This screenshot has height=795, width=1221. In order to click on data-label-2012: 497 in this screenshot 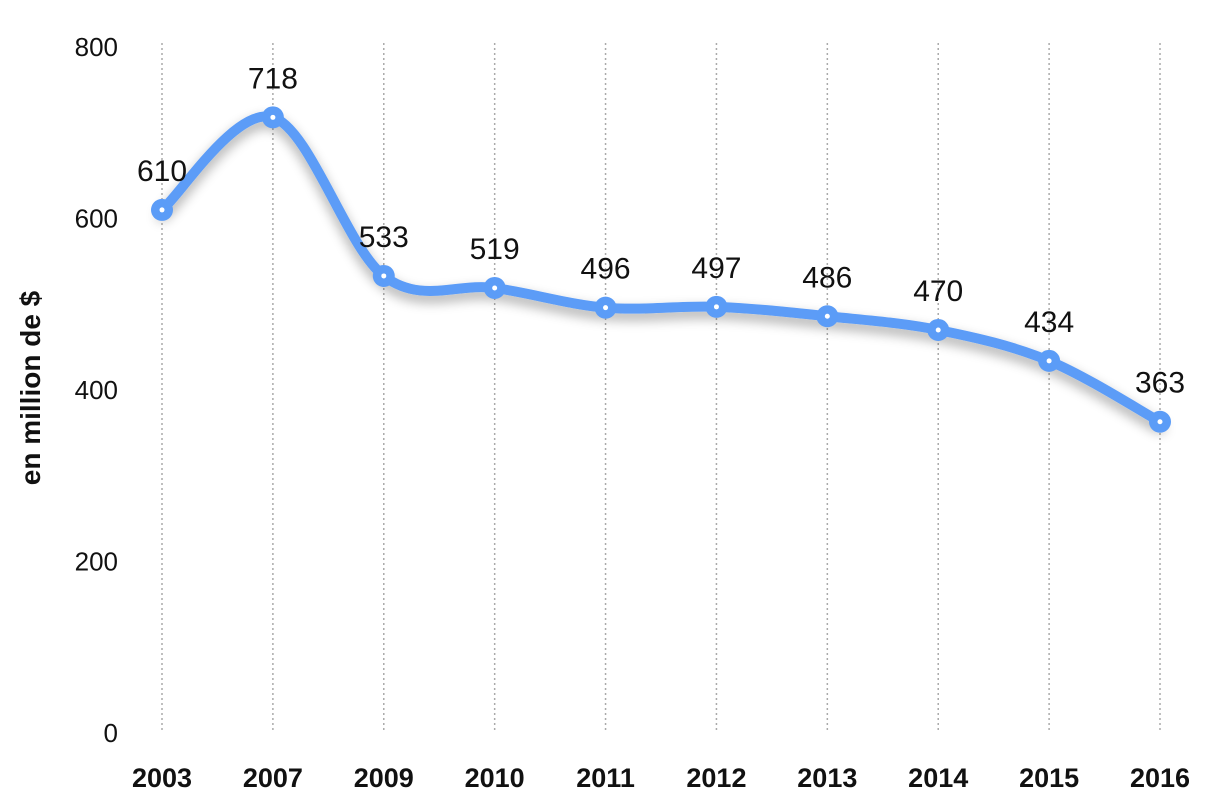, I will do `click(716, 268)`.